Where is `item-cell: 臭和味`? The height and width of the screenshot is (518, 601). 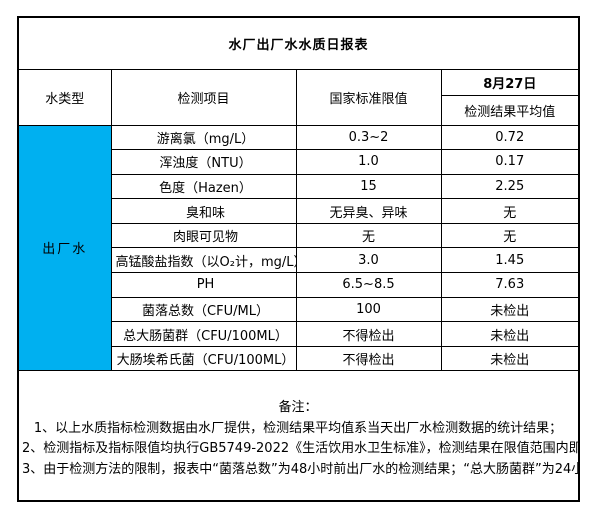 item-cell: 臭和味 is located at coordinates (203, 211).